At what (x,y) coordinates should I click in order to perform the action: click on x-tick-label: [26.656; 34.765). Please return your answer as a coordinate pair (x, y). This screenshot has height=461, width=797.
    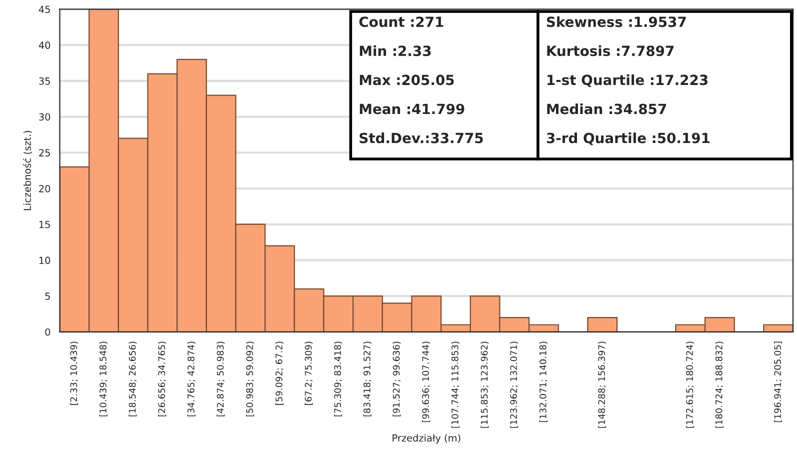
    Looking at the image, I should click on (162, 379).